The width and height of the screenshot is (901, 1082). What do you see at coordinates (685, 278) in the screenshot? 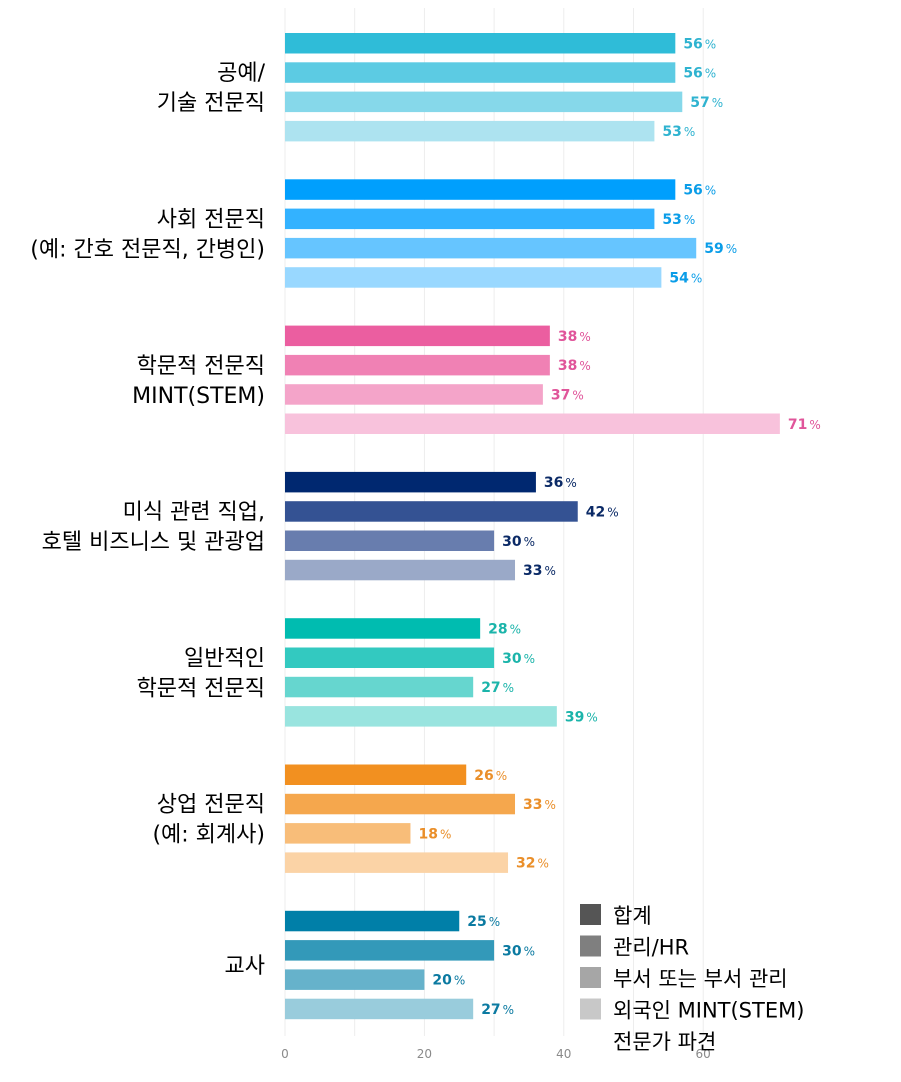
I see `value-label: 54%` at bounding box center [685, 278].